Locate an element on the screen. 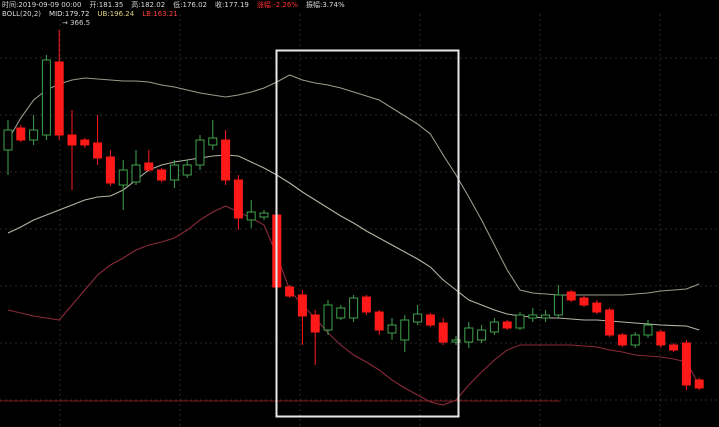 The width and height of the screenshot is (719, 427). indicator-text: MID:179.72 is located at coordinates (69, 14).